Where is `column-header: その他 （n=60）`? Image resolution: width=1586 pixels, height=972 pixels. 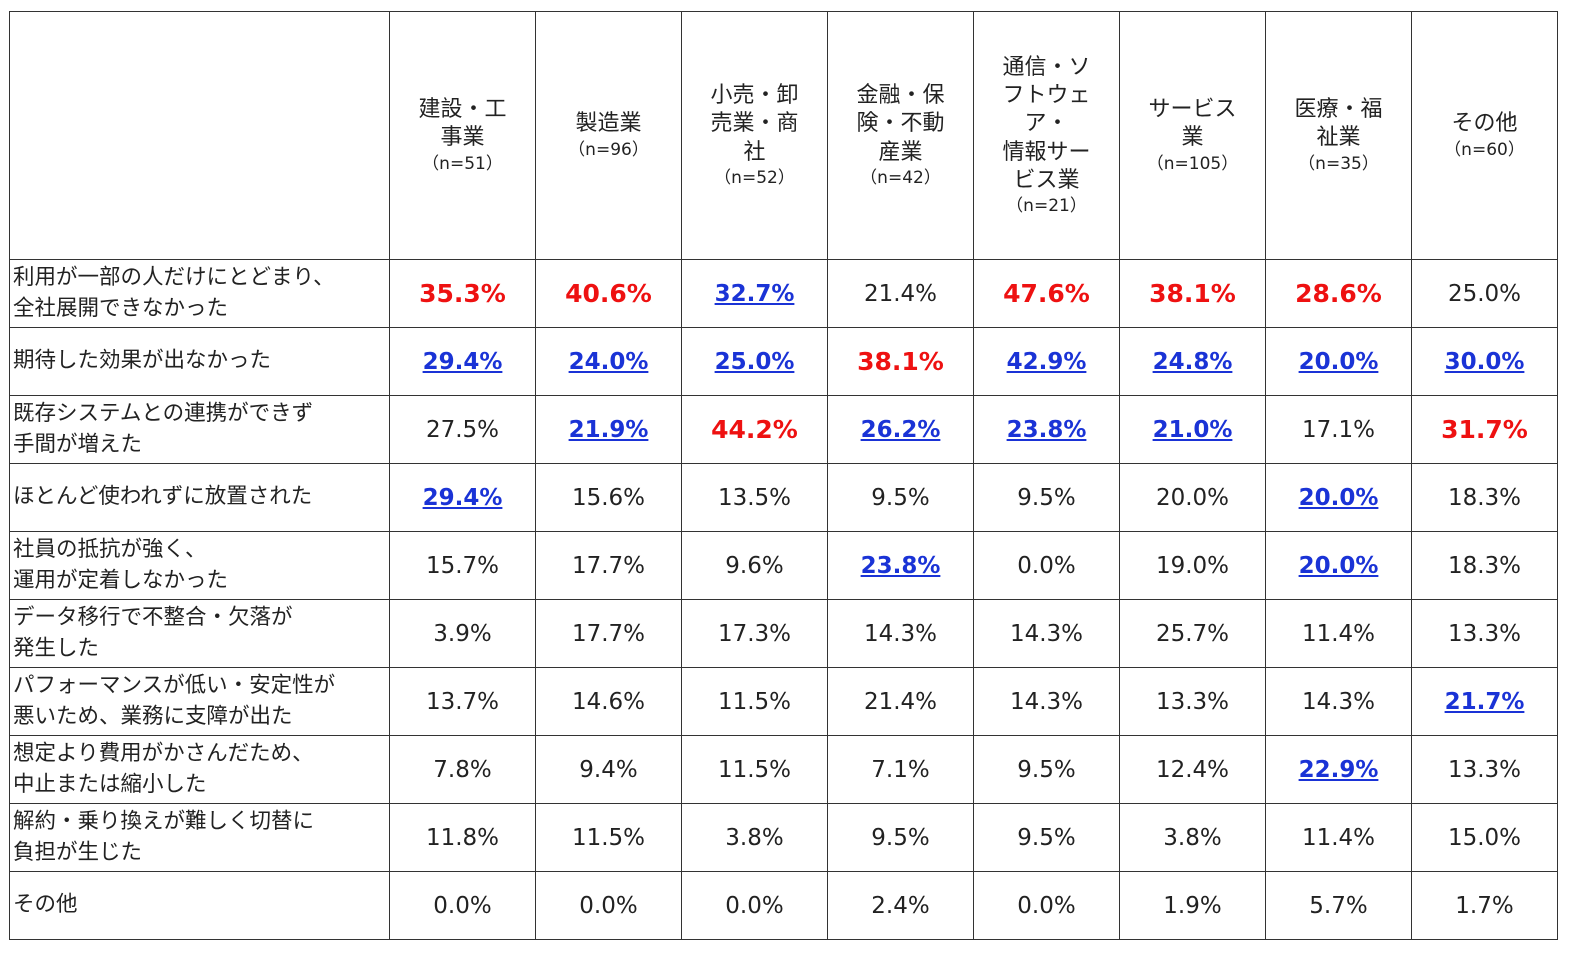 column-header: その他 （n=60） is located at coordinates (1484, 135).